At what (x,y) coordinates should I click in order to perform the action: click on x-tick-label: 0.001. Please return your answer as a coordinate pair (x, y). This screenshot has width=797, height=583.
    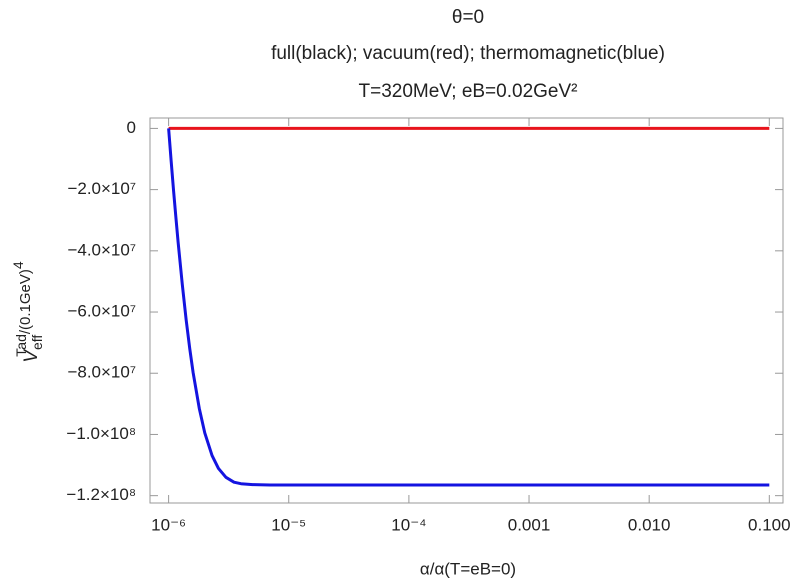
    Looking at the image, I should click on (529, 524).